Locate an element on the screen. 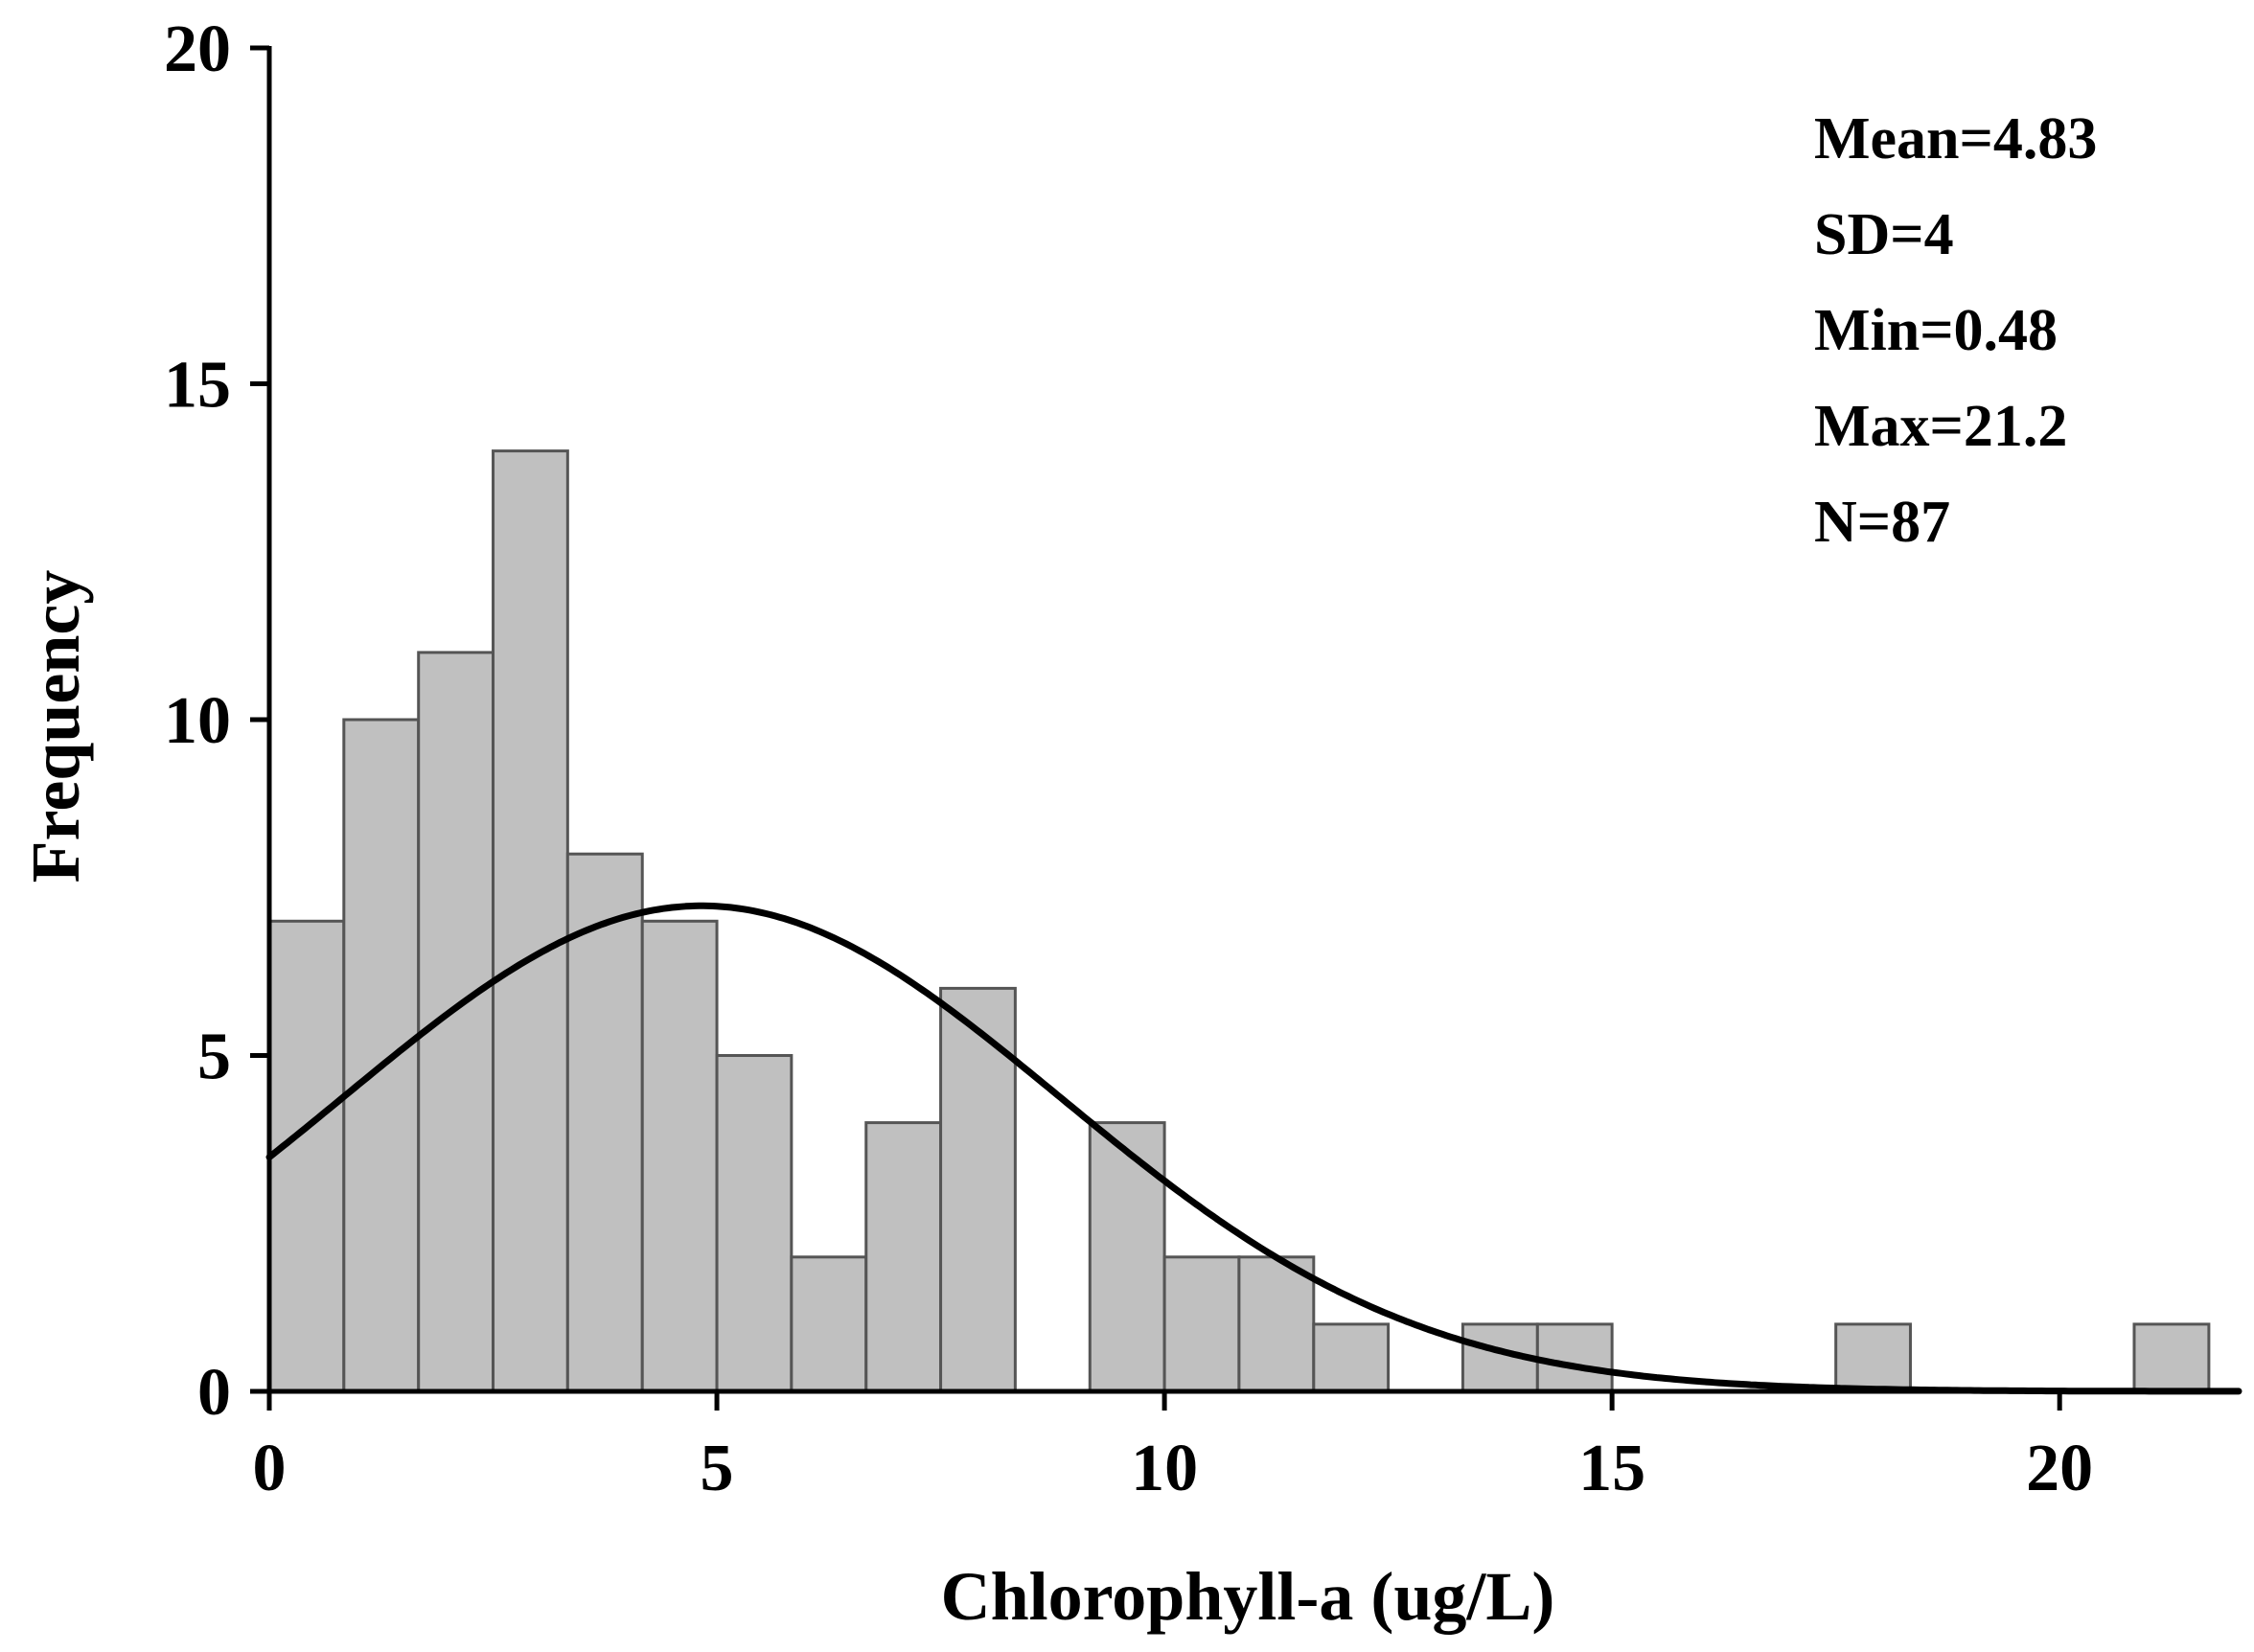 Image resolution: width=2254 pixels, height=1652 pixels. x-tick-label: 5 is located at coordinates (717, 1468).